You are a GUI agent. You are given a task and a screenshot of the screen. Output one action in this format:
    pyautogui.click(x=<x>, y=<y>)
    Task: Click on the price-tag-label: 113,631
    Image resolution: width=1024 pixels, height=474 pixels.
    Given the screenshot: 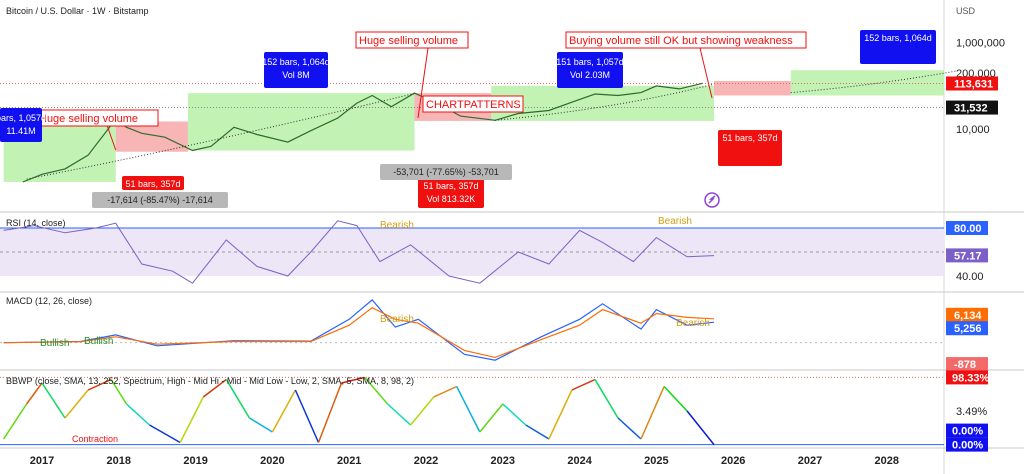 What is the action you would take?
    pyautogui.click(x=973, y=84)
    